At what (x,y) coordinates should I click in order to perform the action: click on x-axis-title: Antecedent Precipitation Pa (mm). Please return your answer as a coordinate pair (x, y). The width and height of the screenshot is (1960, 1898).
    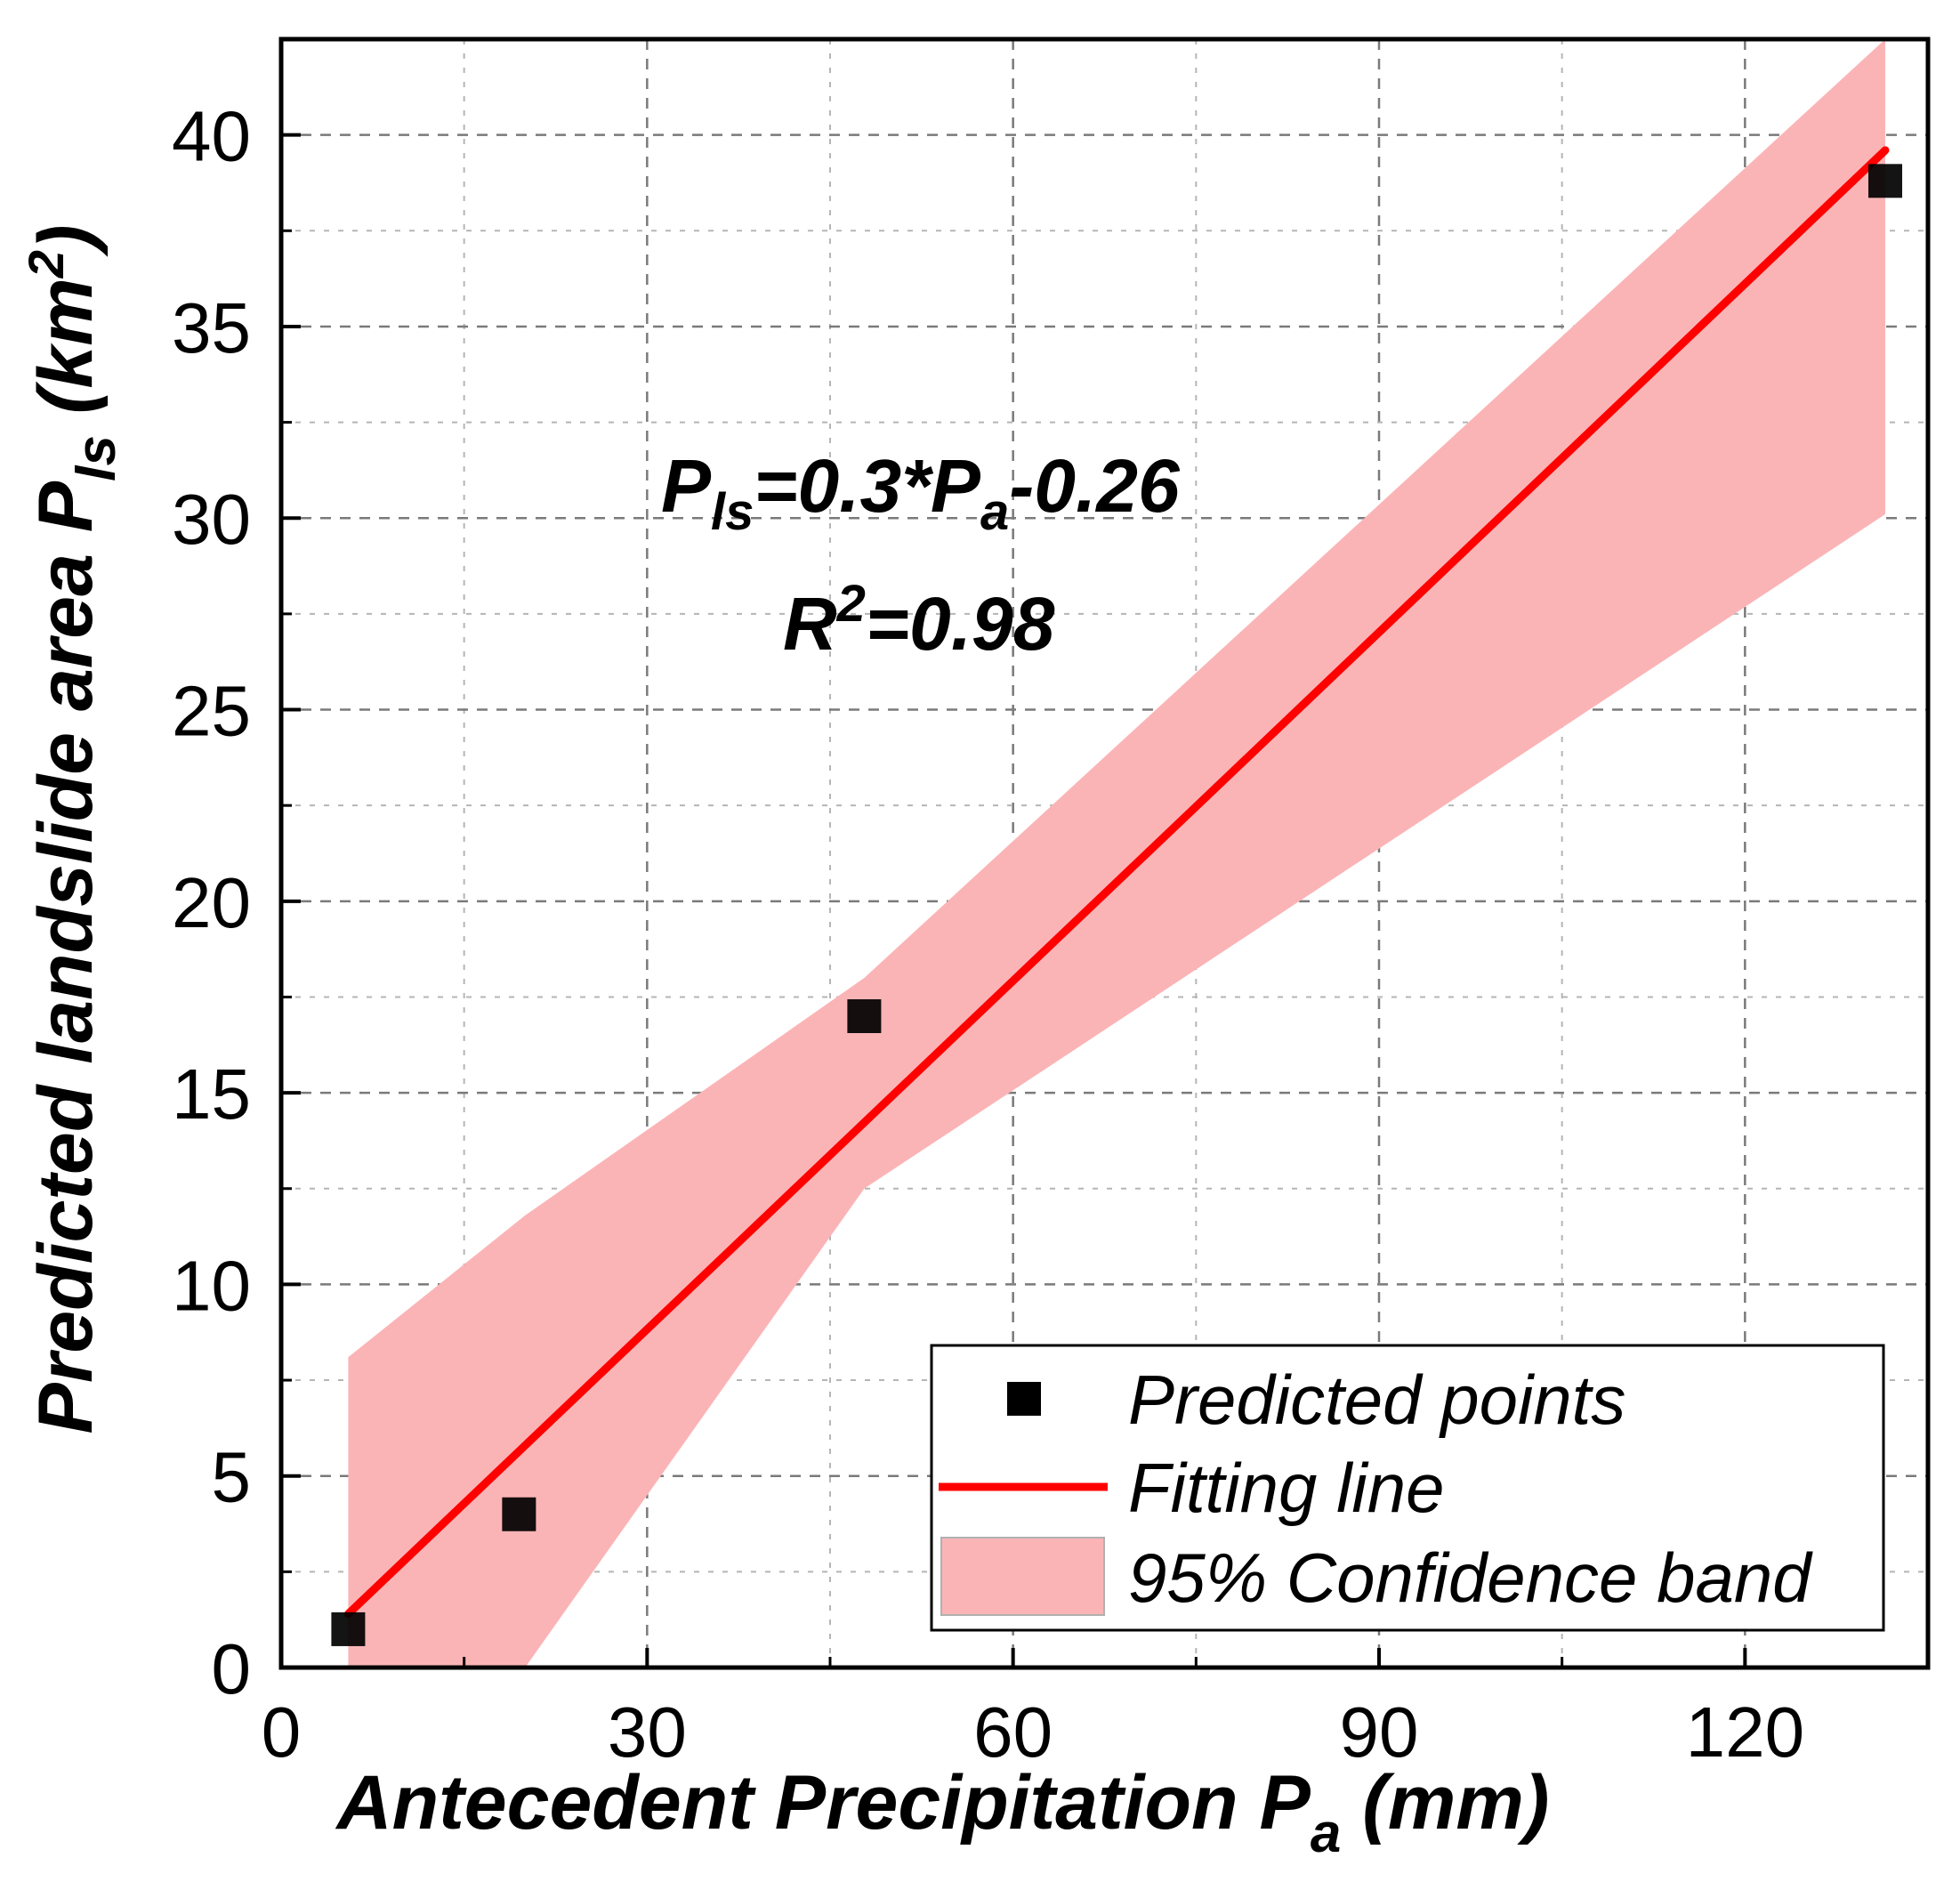
    Looking at the image, I should click on (943, 1812).